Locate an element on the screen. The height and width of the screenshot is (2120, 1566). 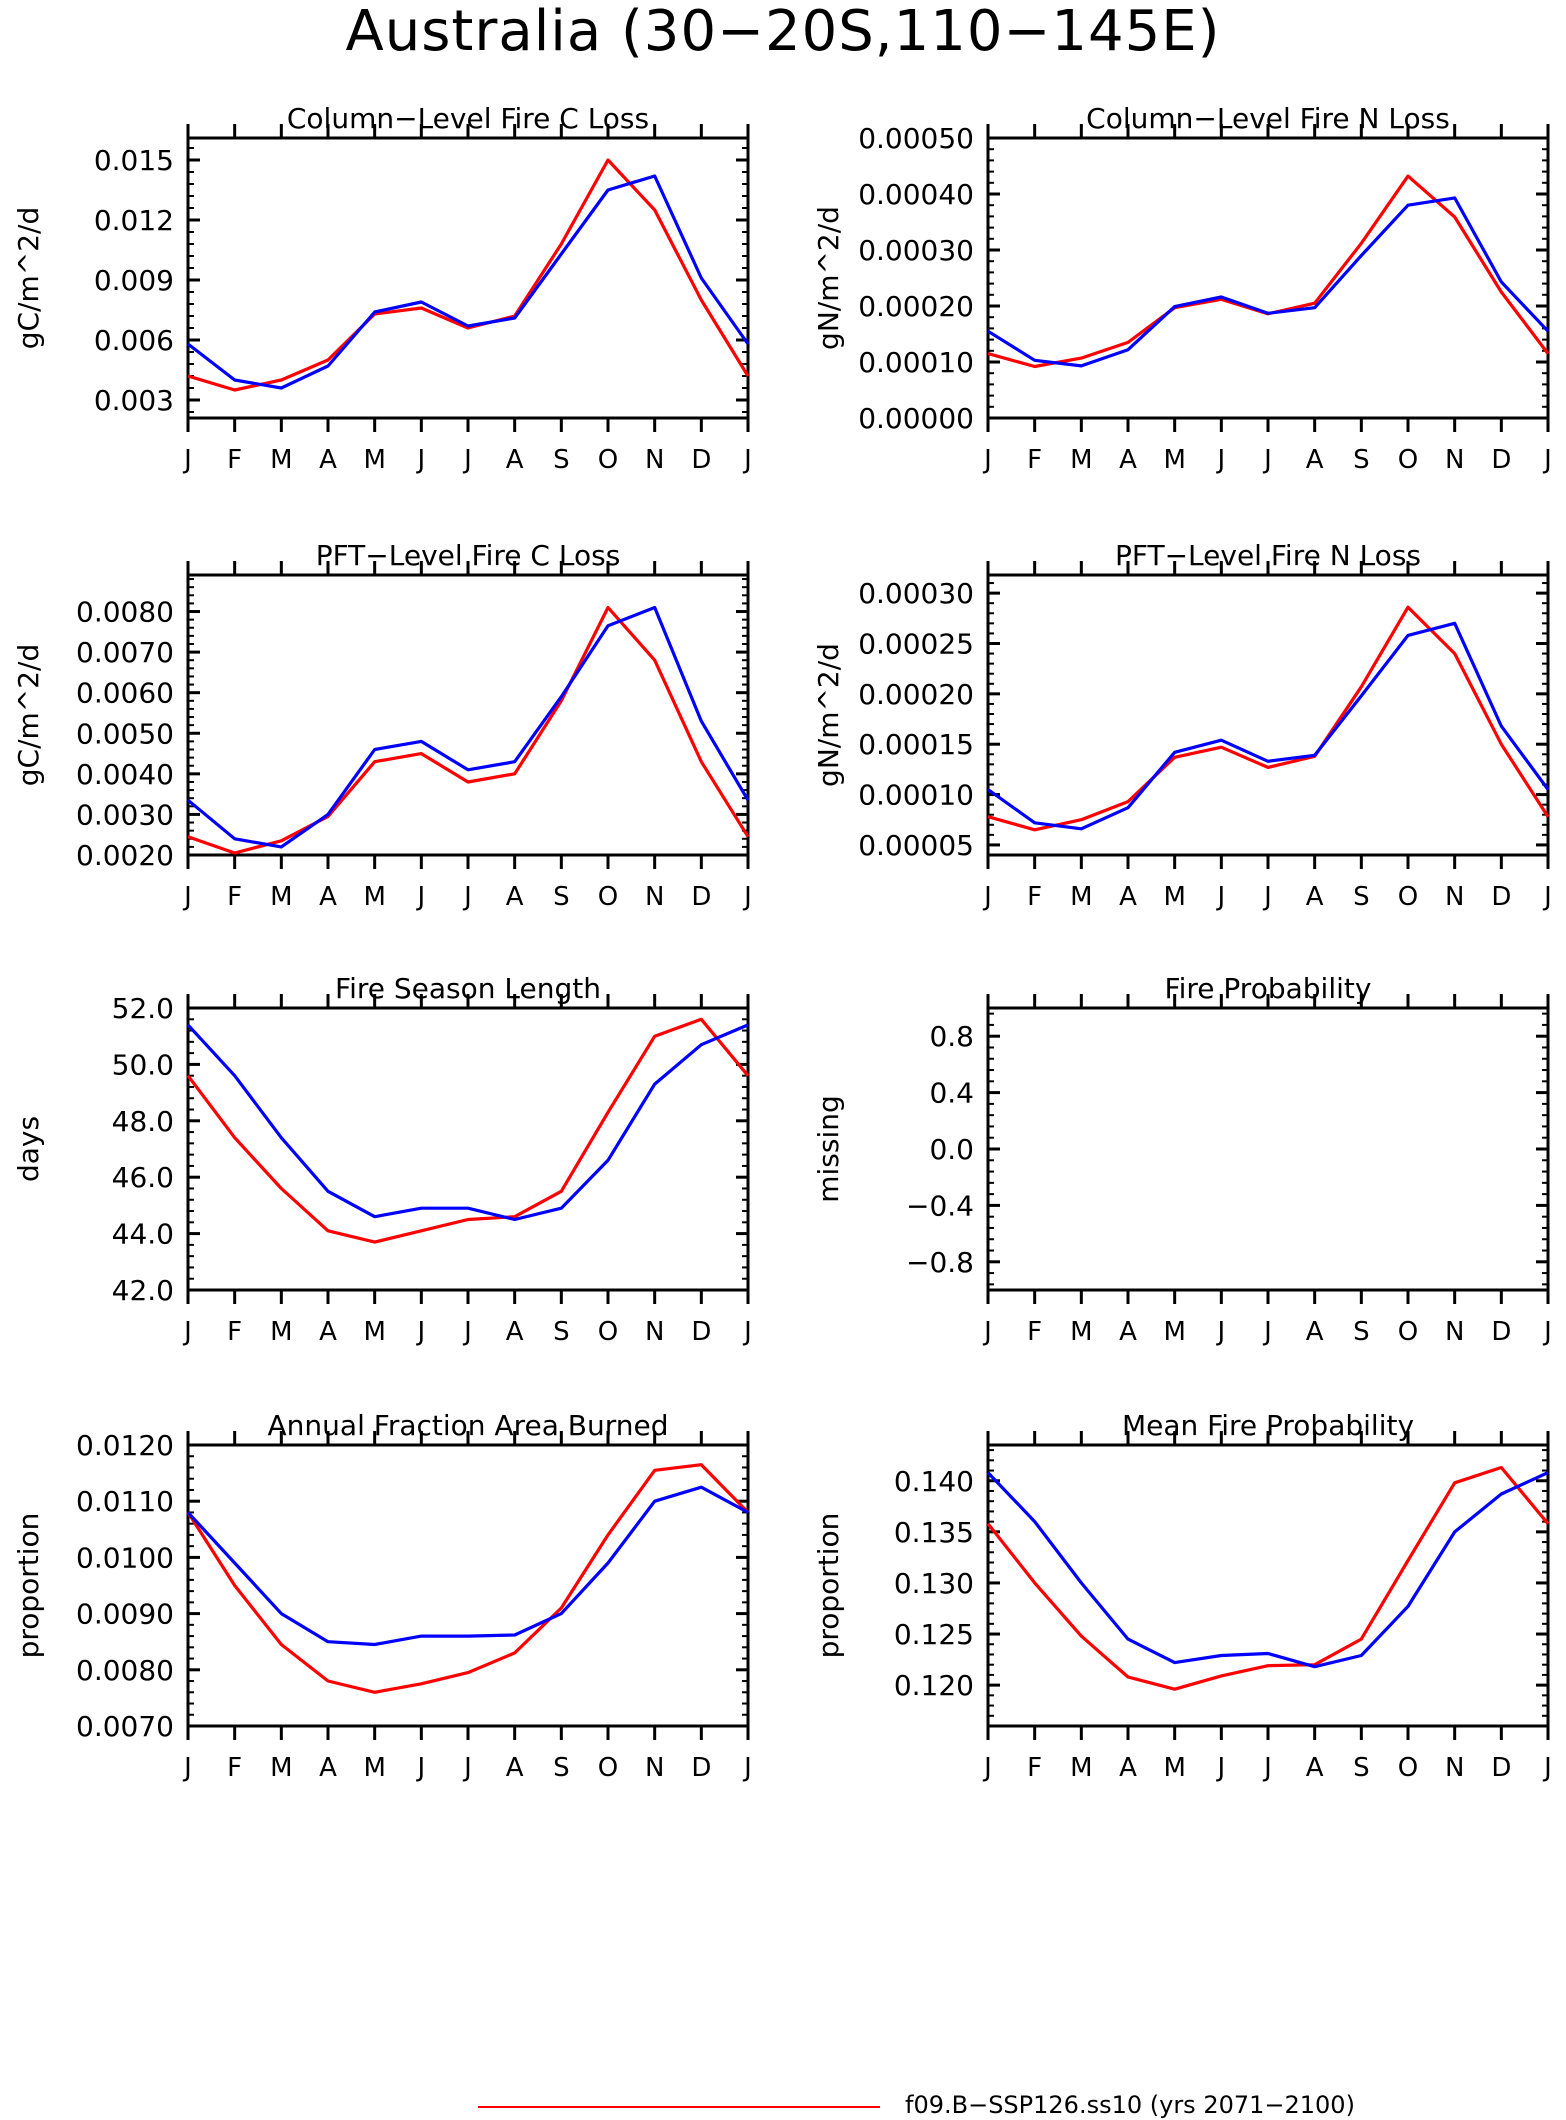
y-tick-label: 0.012 is located at coordinates (134, 220).